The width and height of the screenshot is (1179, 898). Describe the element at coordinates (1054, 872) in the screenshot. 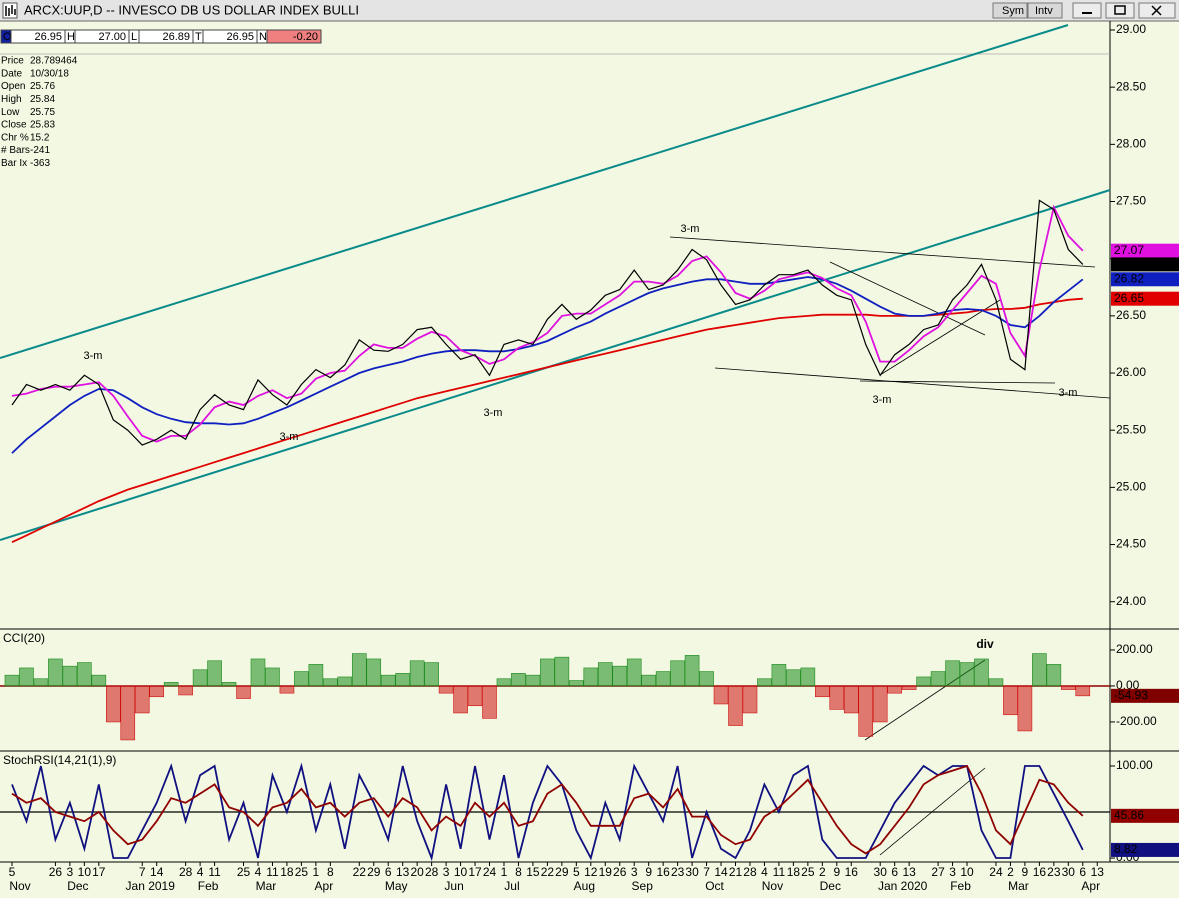

I see `x-tick-label: 23` at that location.